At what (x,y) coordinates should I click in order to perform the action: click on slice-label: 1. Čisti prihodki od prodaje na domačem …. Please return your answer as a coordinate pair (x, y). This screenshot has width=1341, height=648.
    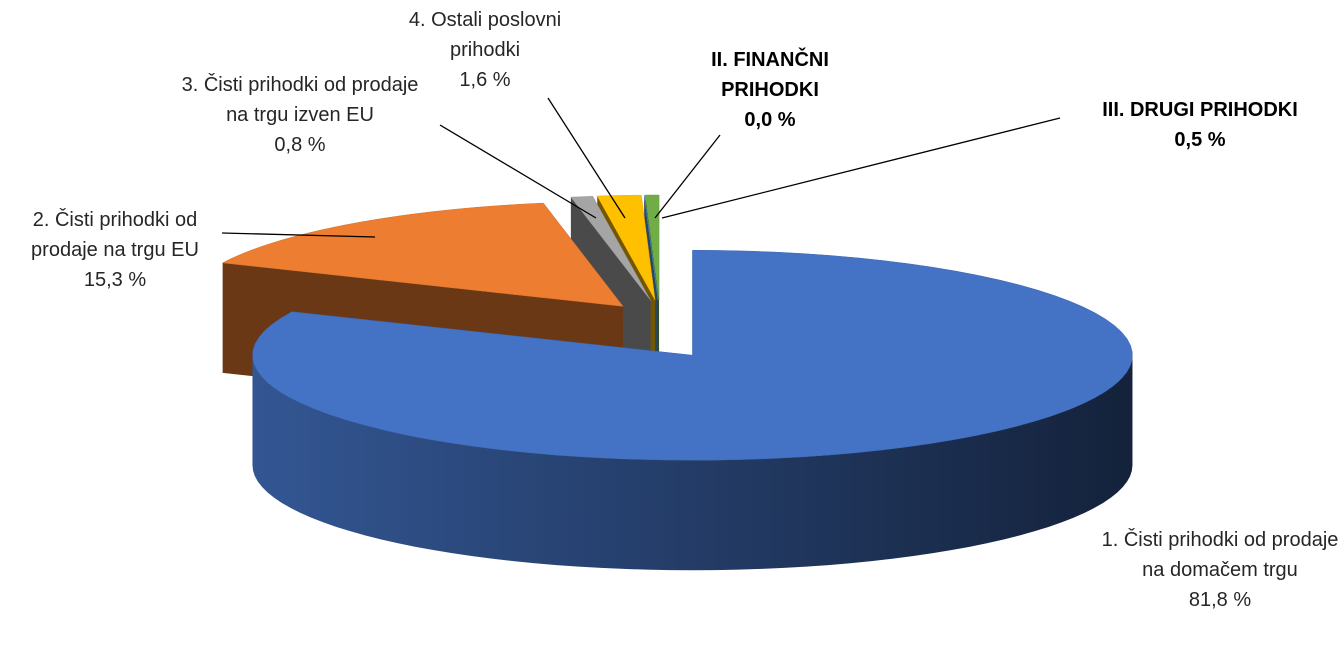
    Looking at the image, I should click on (1220, 570).